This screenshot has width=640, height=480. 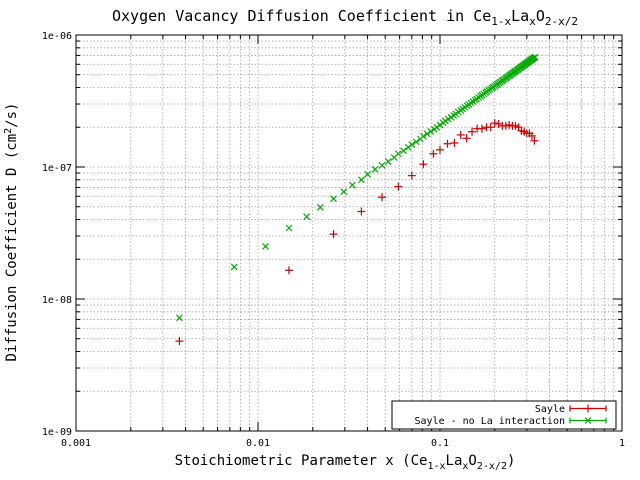 I want to click on y-tick-label: 1e-07, so click(x=57, y=168).